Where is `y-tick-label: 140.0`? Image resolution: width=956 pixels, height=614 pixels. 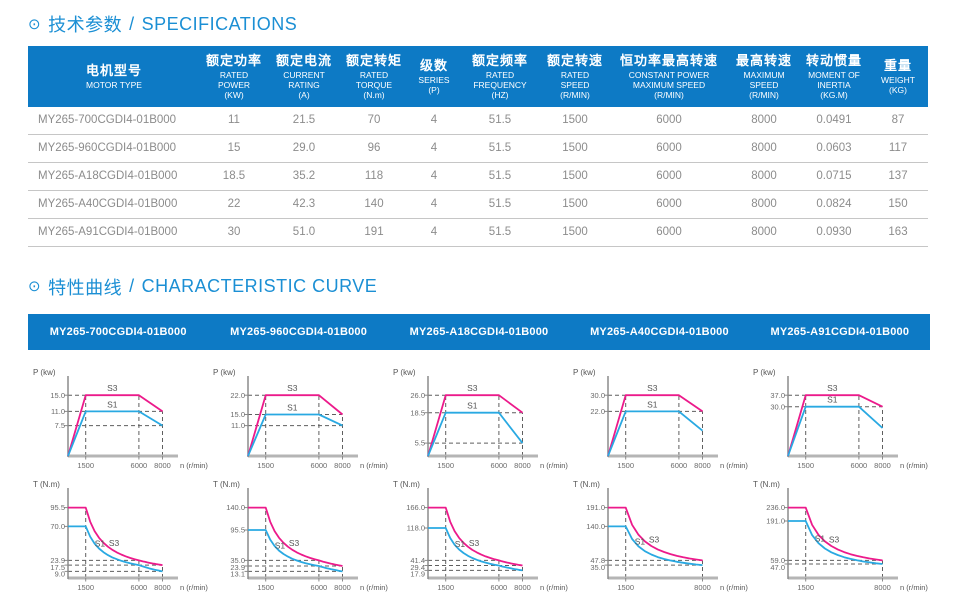 y-tick-label: 140.0 is located at coordinates (595, 526).